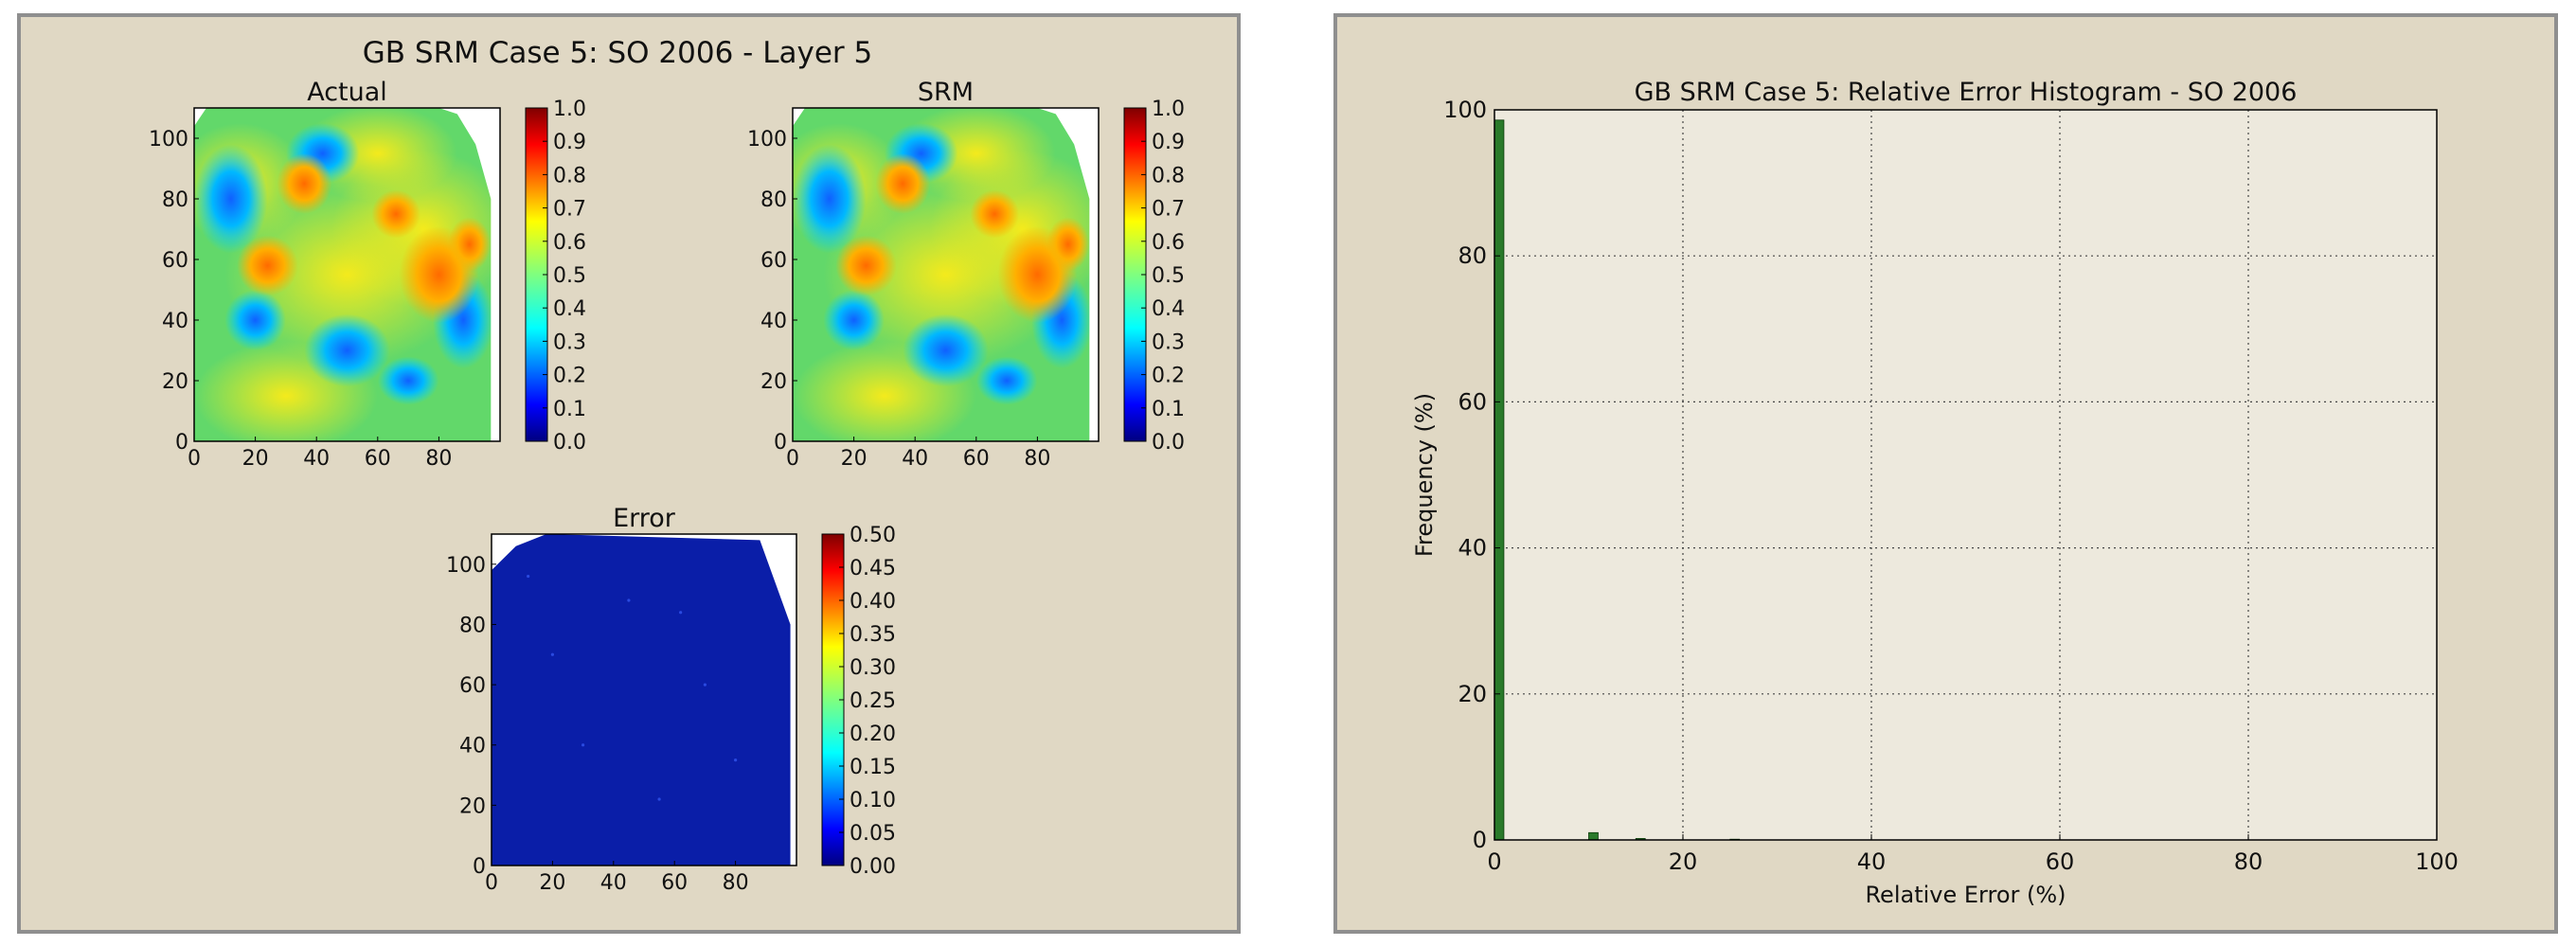 This screenshot has width=2576, height=946. What do you see at coordinates (569, 210) in the screenshot?
I see `colorbar-tick-label: 0.7` at bounding box center [569, 210].